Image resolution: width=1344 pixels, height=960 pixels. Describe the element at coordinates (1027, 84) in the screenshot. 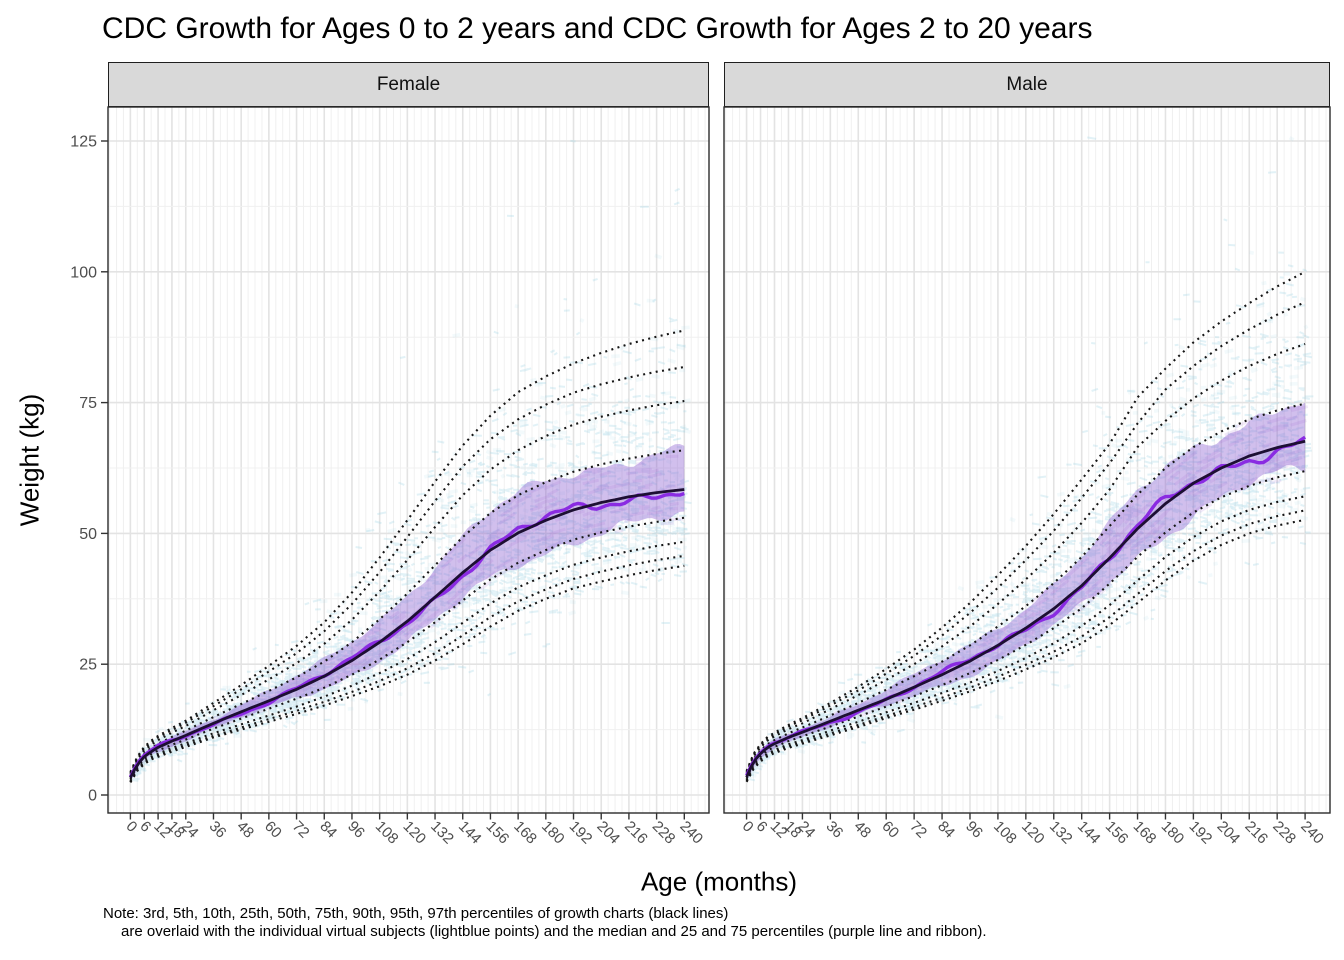

I see `facet-strip-male-label: Male` at that location.